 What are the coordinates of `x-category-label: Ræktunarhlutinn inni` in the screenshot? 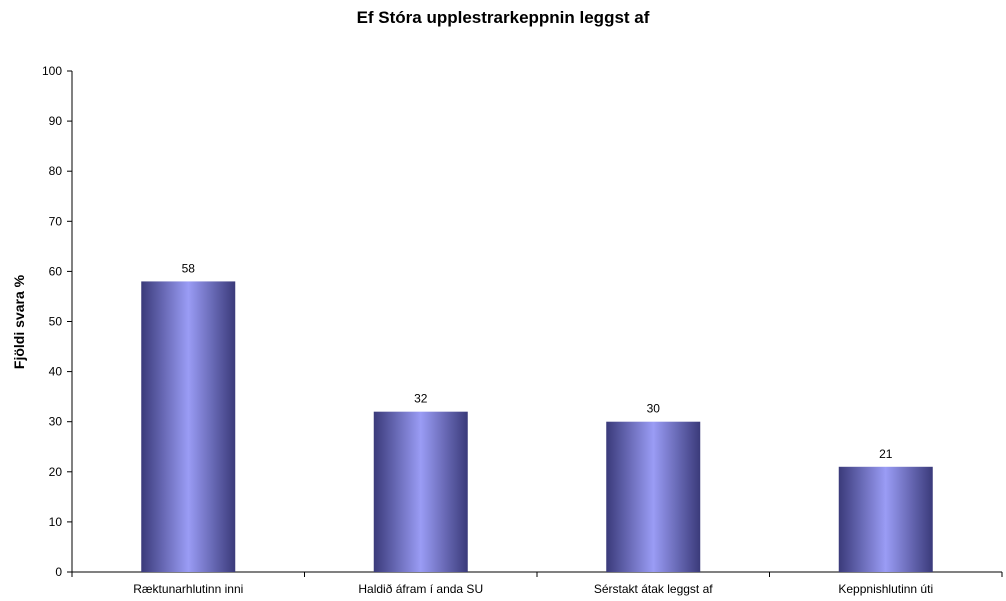 It's located at (188, 589).